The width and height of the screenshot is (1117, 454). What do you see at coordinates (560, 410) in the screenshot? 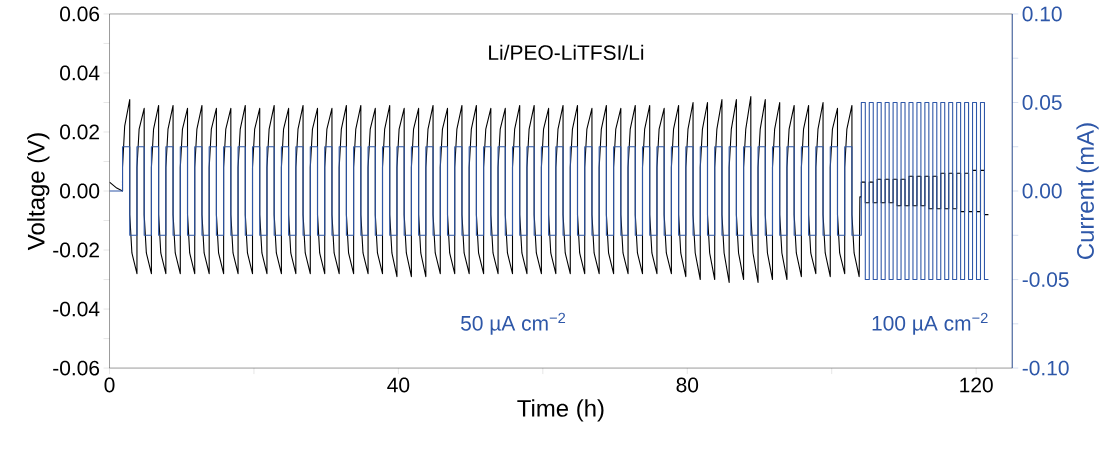
I see `x-axis-title: Time (h)` at bounding box center [560, 410].